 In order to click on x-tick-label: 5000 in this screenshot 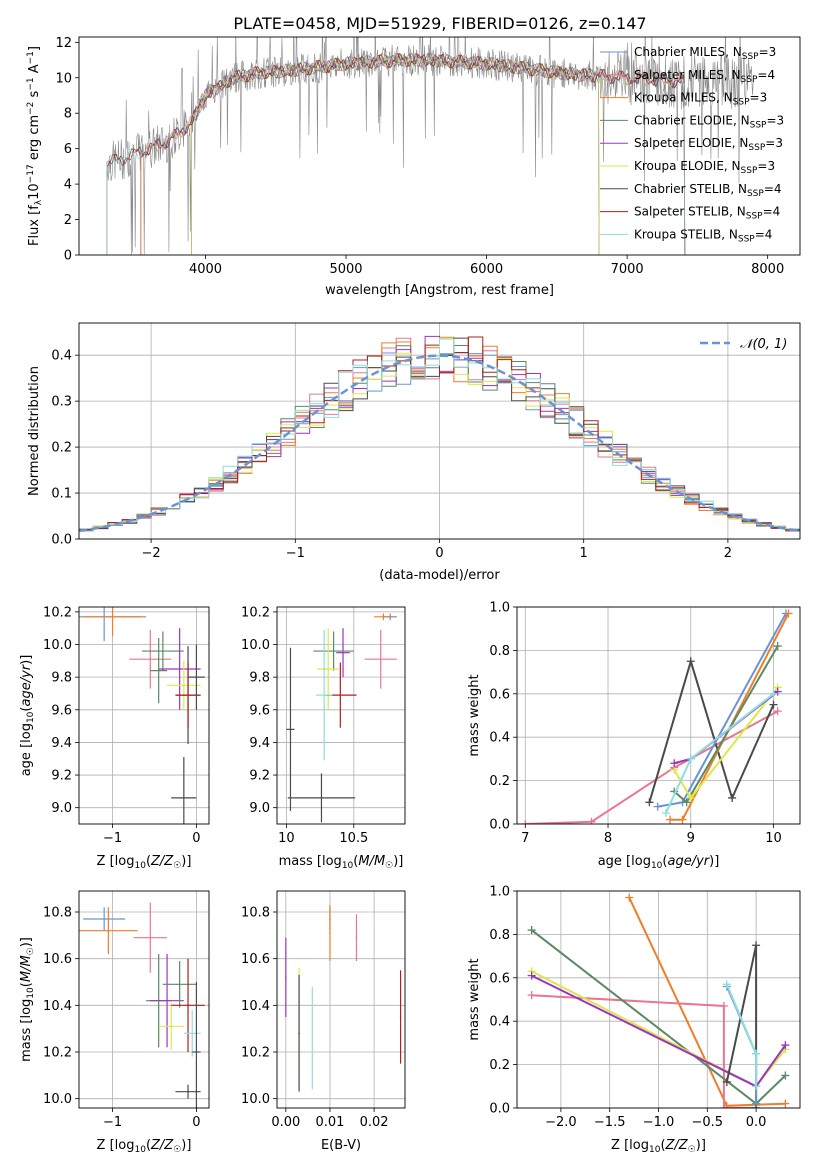, I will do `click(345, 269)`.